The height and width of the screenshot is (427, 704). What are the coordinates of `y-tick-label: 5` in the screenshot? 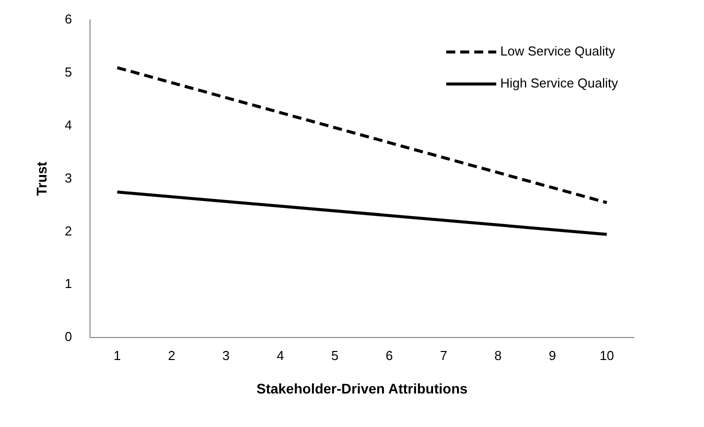 It's located at (68, 72).